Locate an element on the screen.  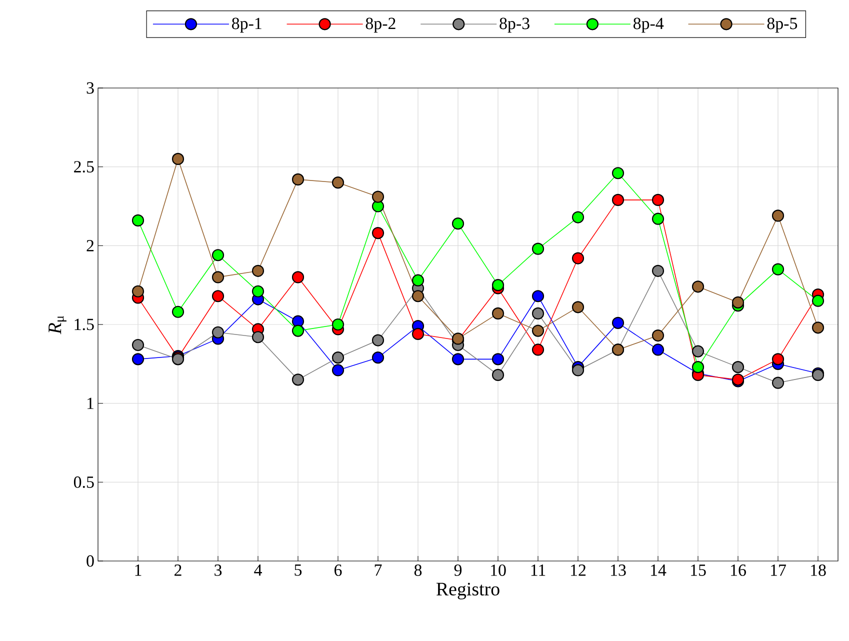
legend-label: 8p-1 is located at coordinates (247, 25).